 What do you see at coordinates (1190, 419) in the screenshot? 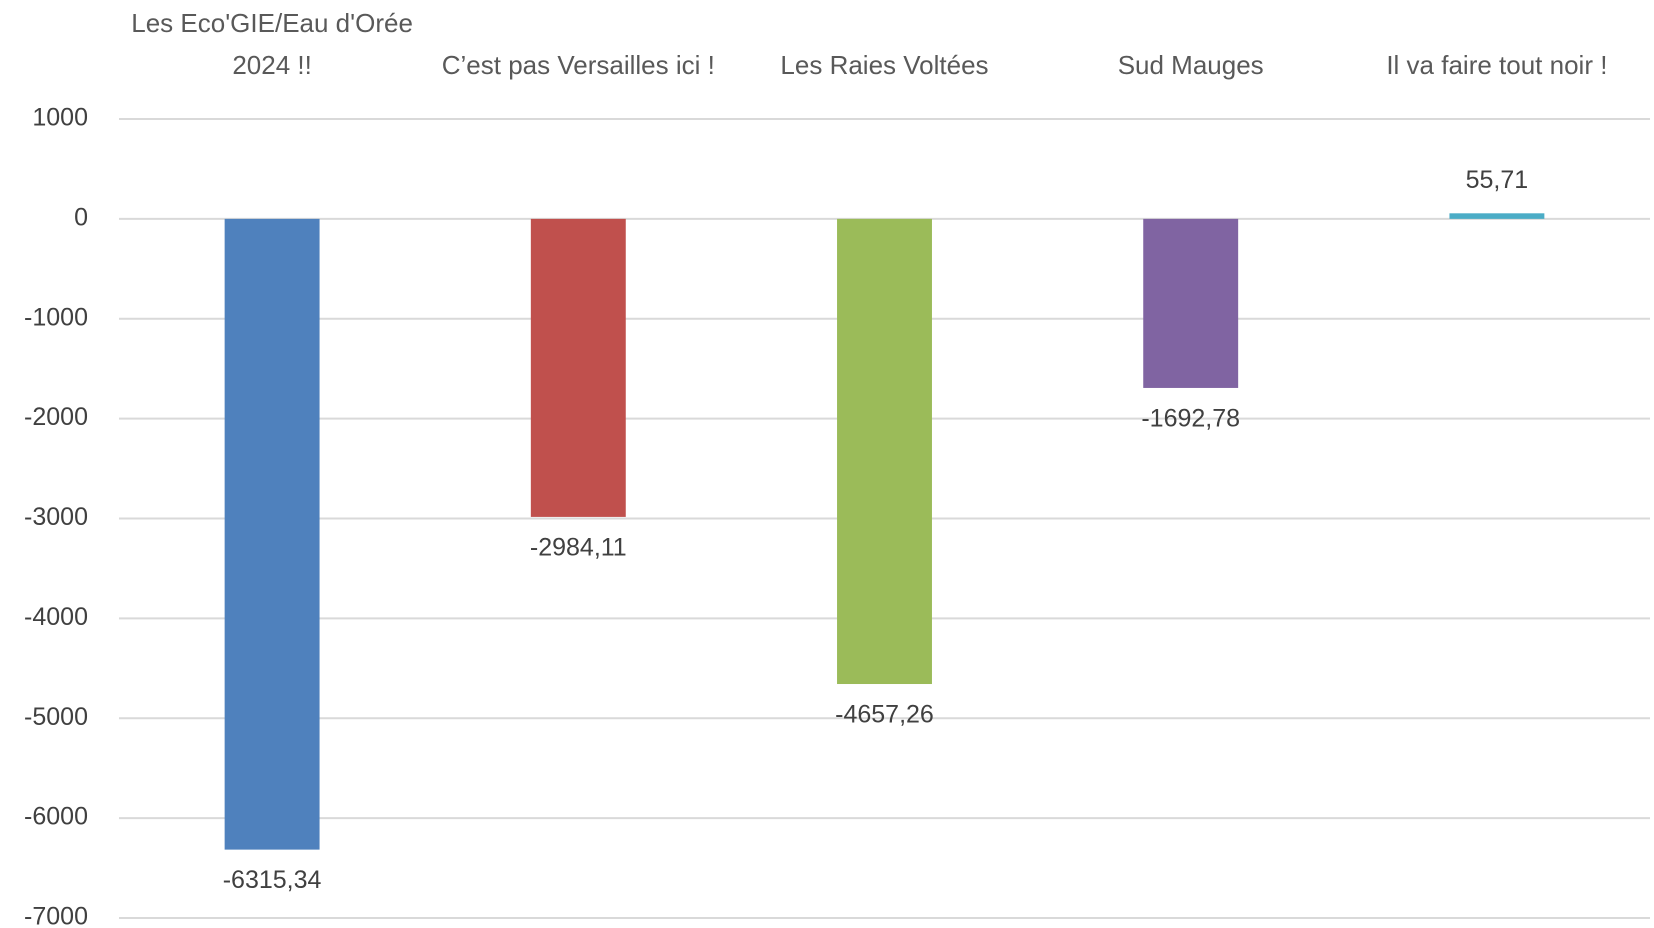
I see `data-label: -1692,78` at bounding box center [1190, 419].